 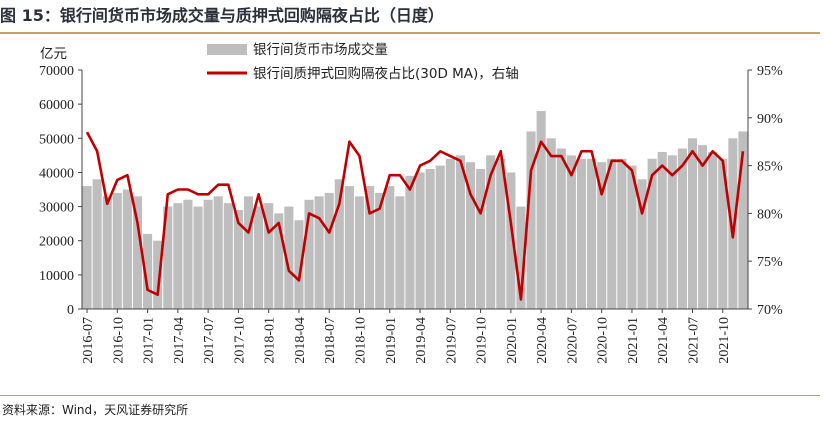 What do you see at coordinates (770, 262) in the screenshot?
I see `right-tick-label: 75%` at bounding box center [770, 262].